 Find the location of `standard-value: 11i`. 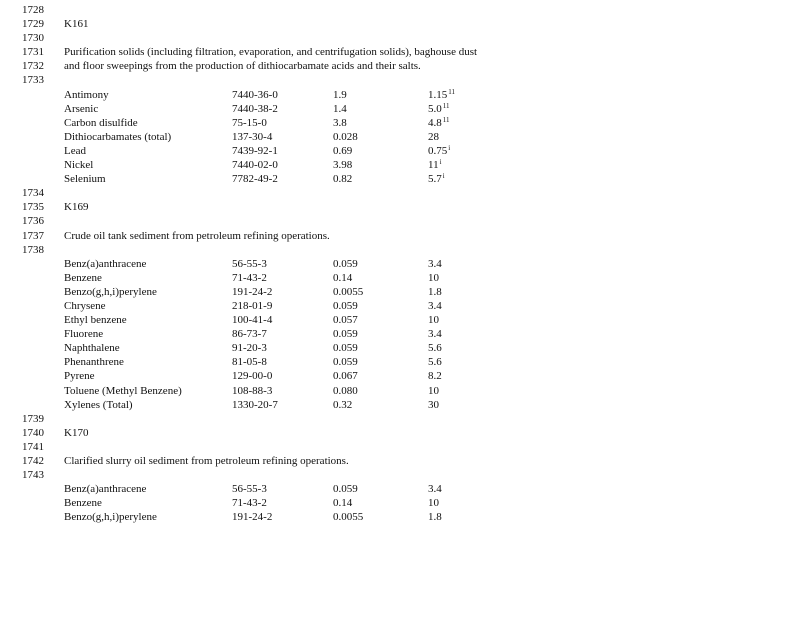

standard-value: 11i is located at coordinates (435, 165).